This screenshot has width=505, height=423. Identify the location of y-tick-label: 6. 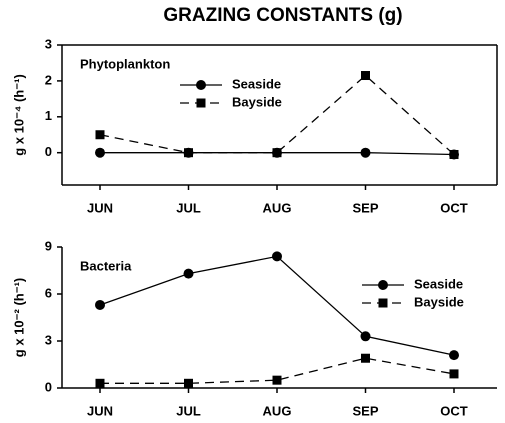
(48, 292).